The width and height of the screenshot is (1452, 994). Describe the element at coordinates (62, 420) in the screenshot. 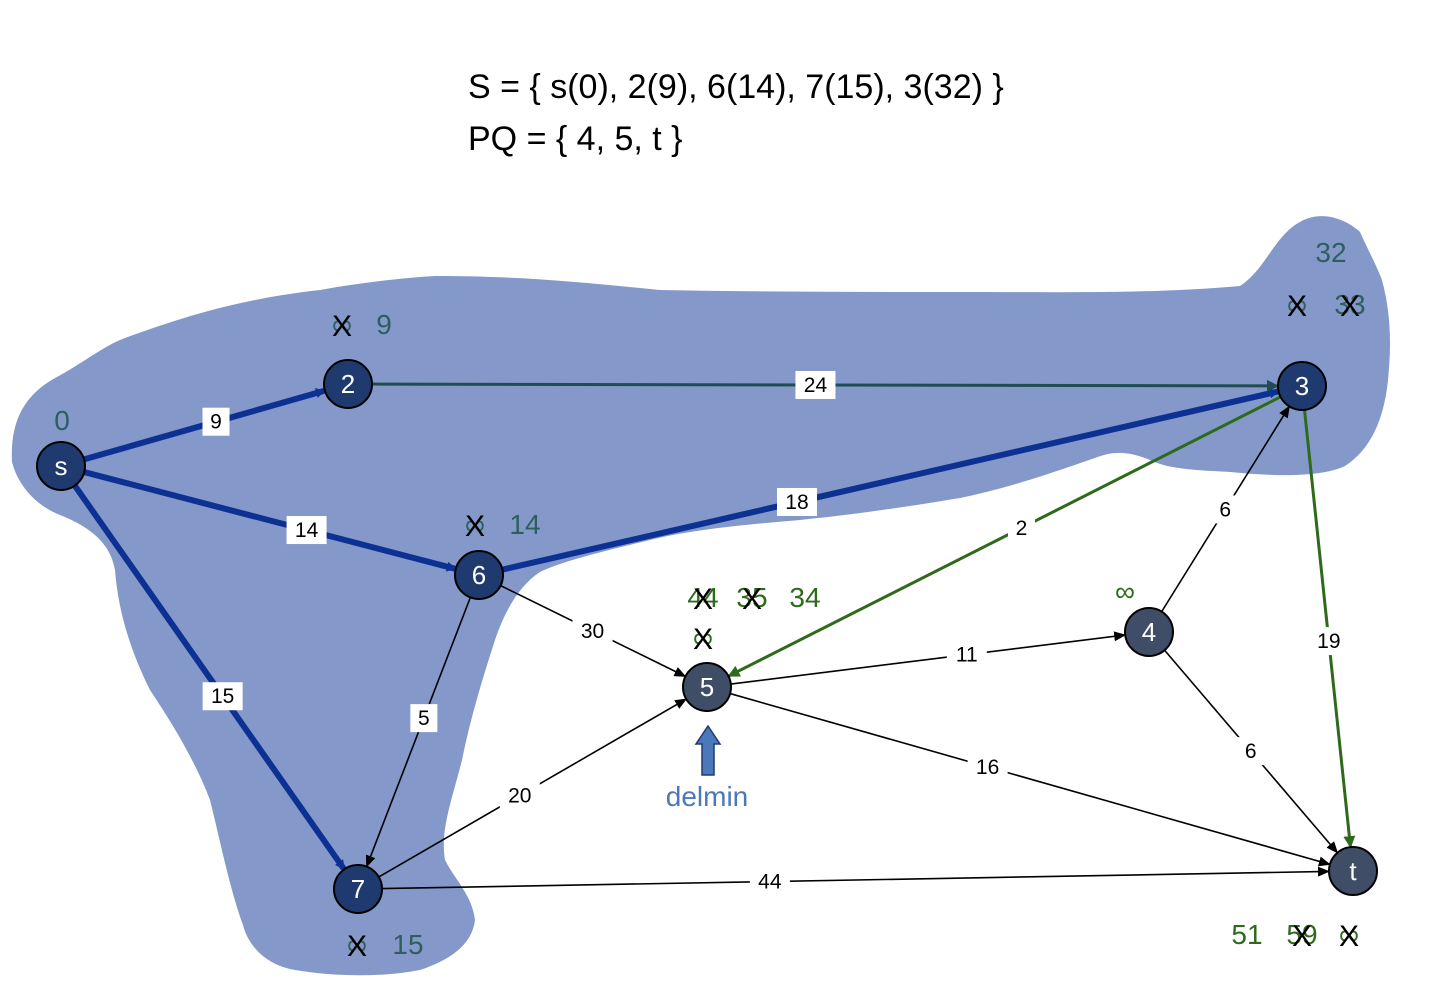

I see `distance-s: 0` at that location.